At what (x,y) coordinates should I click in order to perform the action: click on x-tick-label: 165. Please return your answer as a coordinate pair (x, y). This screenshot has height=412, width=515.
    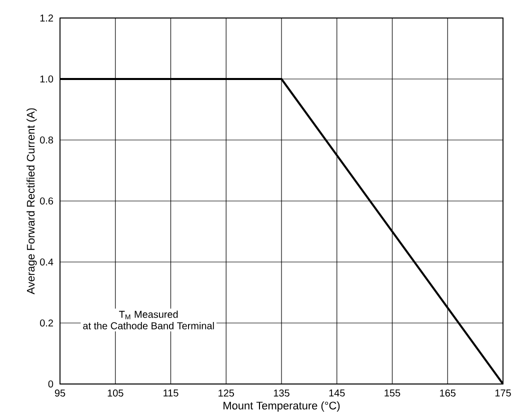
    Looking at the image, I should click on (448, 393).